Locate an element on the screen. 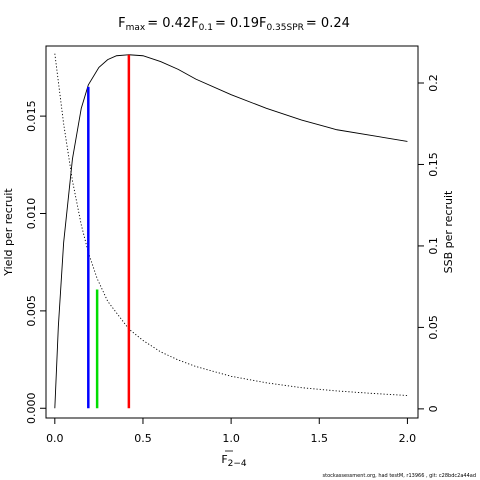 The width and height of the screenshot is (480, 480). y-right-tick-label: 0.2 is located at coordinates (433, 83).